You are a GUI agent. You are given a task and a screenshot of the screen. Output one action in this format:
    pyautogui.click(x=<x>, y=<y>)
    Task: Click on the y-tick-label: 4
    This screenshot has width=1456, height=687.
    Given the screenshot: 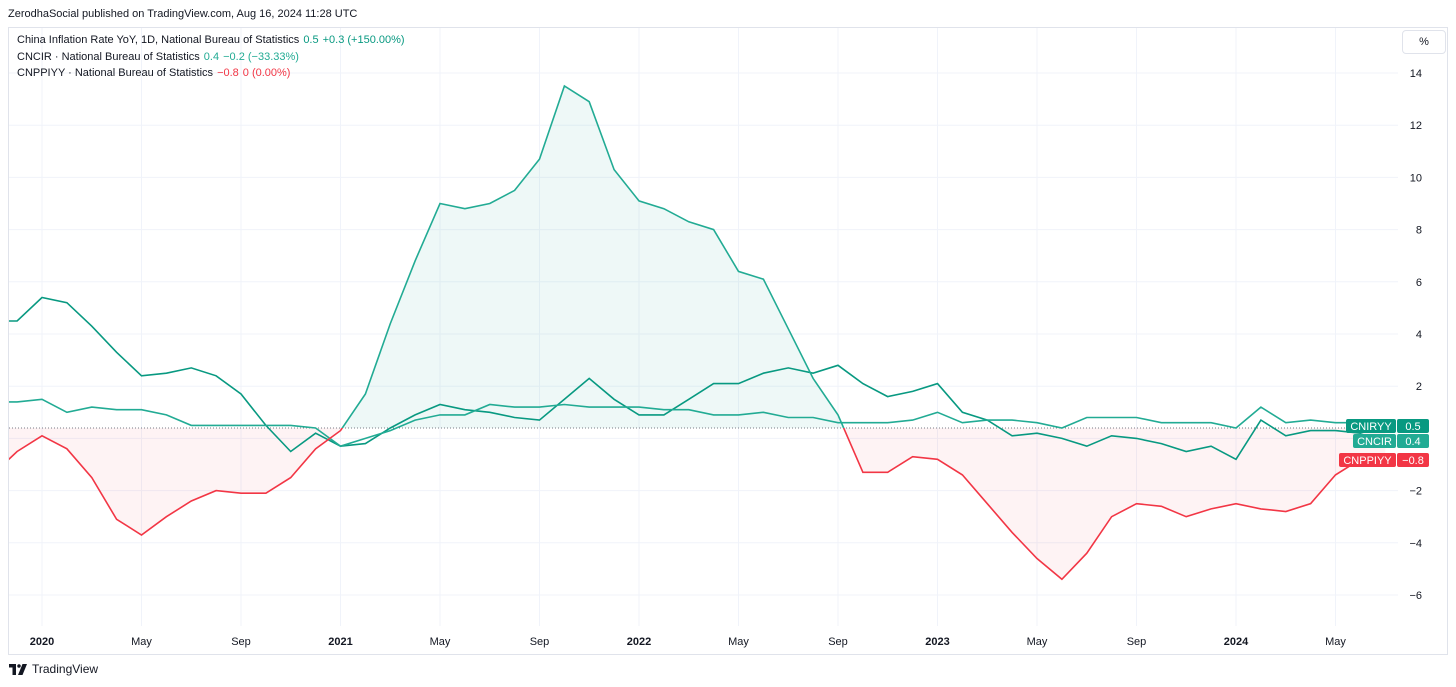 What is the action you would take?
    pyautogui.click(x=1419, y=335)
    